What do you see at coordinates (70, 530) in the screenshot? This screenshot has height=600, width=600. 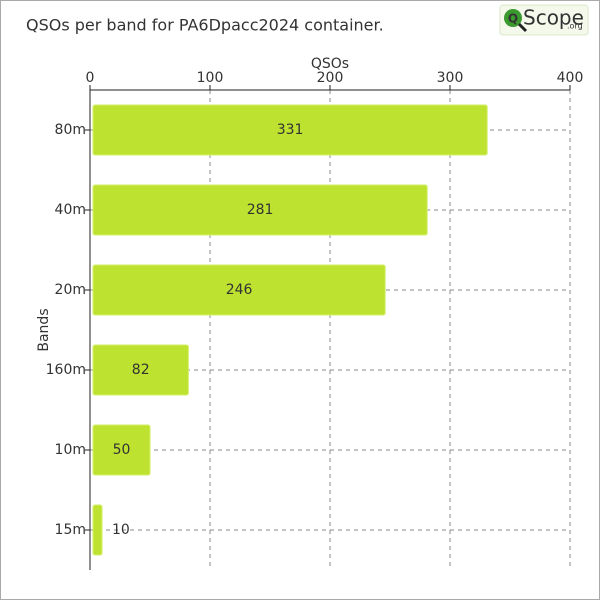 I see `y-tick-label: 15m` at bounding box center [70, 530].